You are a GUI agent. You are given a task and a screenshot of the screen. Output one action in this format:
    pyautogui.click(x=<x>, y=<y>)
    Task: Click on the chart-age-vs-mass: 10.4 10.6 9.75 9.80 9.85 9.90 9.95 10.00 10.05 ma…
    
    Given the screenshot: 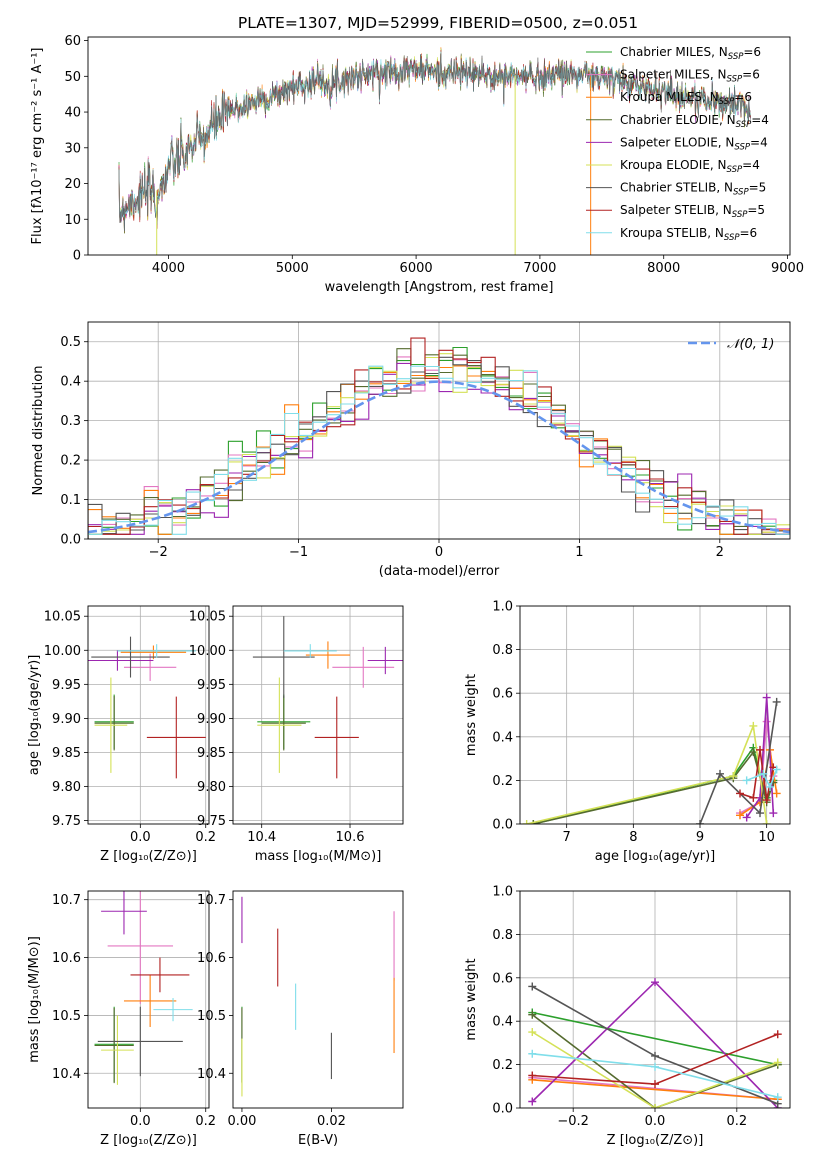 What is the action you would take?
    pyautogui.click(x=296, y=734)
    